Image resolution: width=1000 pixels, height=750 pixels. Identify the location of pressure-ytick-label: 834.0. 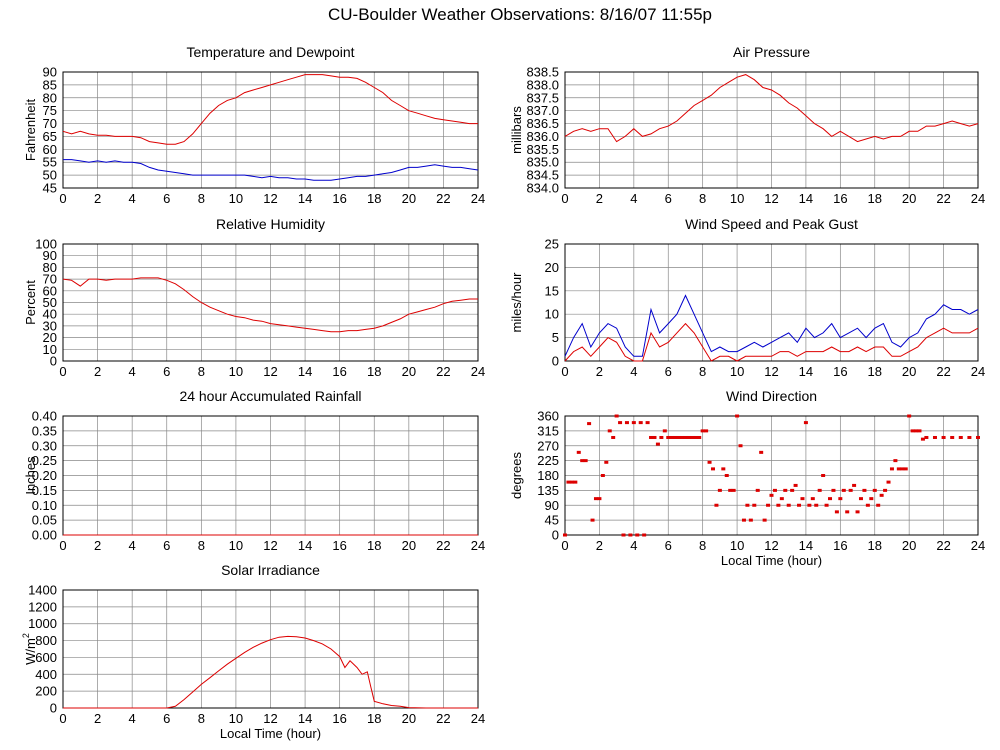
(542, 188).